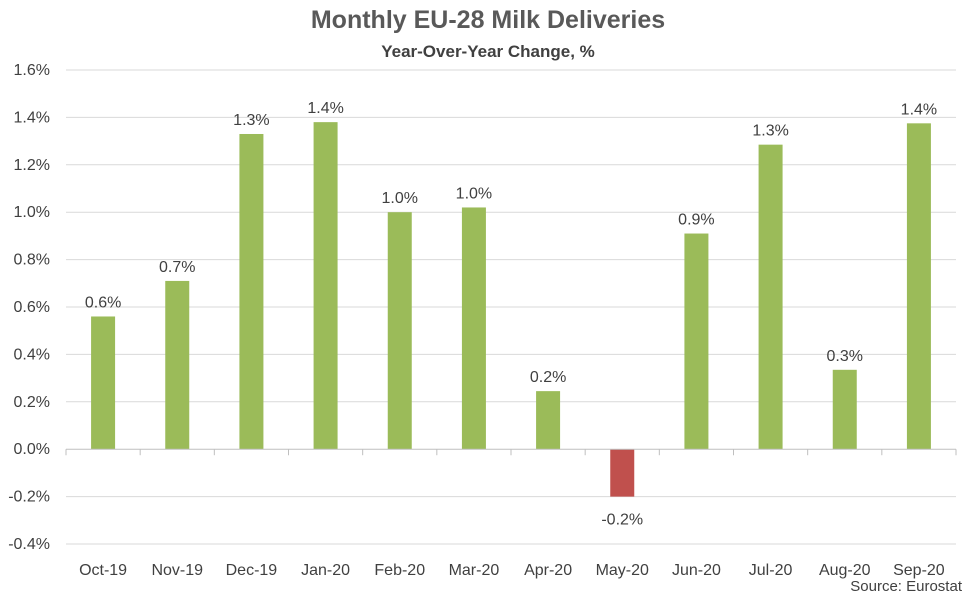  I want to click on y-tick-label: 1.6%, so click(32, 70).